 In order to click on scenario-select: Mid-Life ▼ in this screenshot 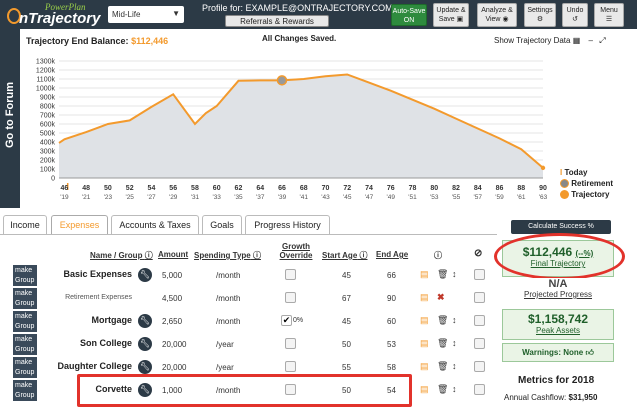, I will do `click(146, 14)`.